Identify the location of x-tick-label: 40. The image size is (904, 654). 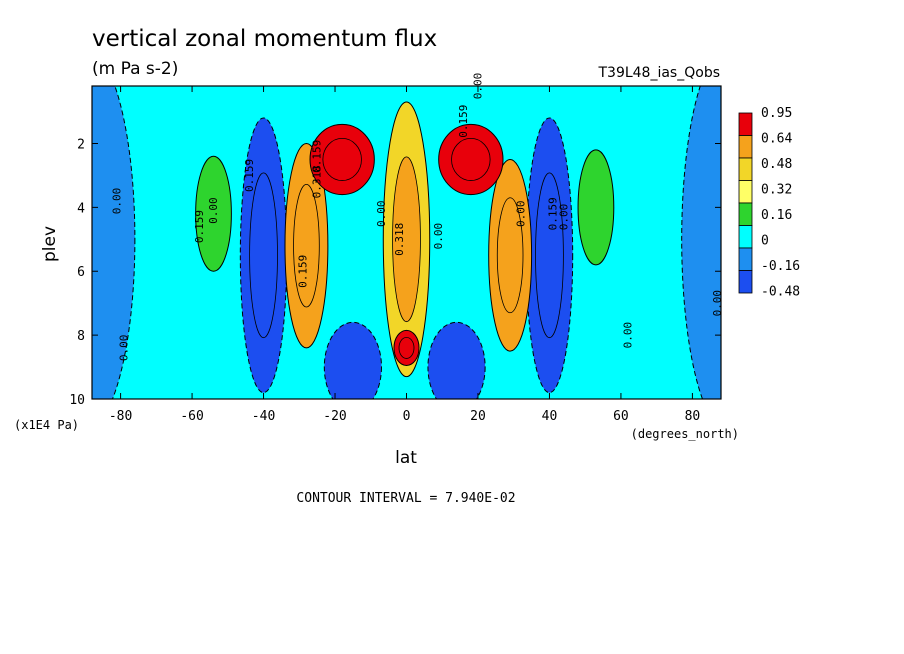
(550, 416).